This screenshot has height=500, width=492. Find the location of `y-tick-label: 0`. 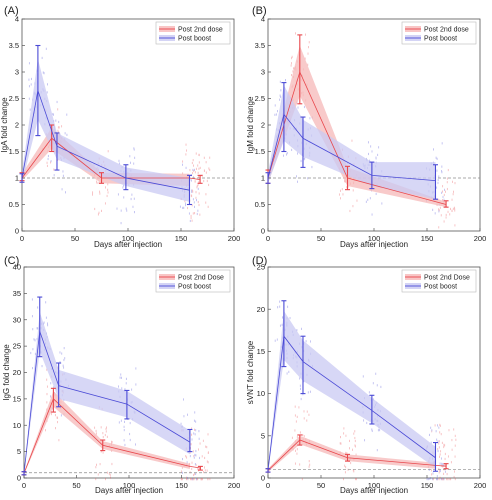

y-tick-label: 0 is located at coordinates (17, 231).